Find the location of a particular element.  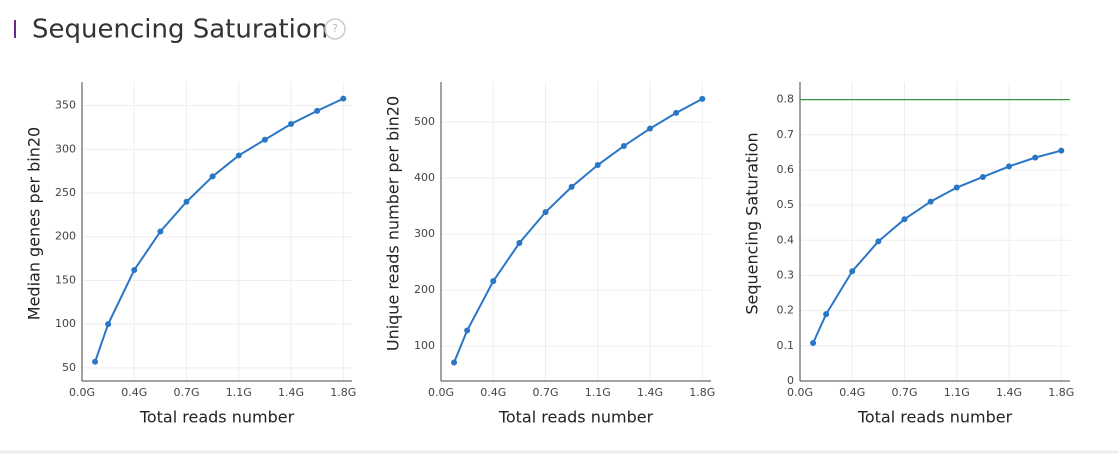

y-axis-title: Sequencing Saturation is located at coordinates (752, 223).